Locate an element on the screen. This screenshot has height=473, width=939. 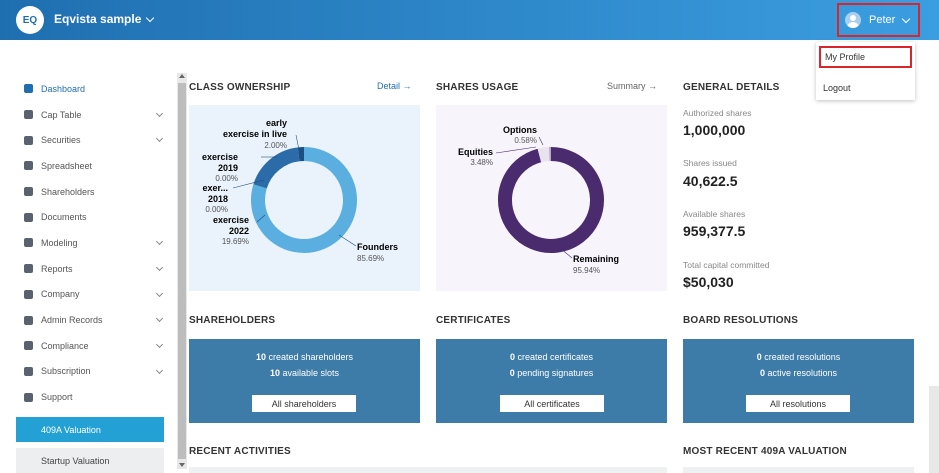
created-count: 0 is located at coordinates (759, 357).